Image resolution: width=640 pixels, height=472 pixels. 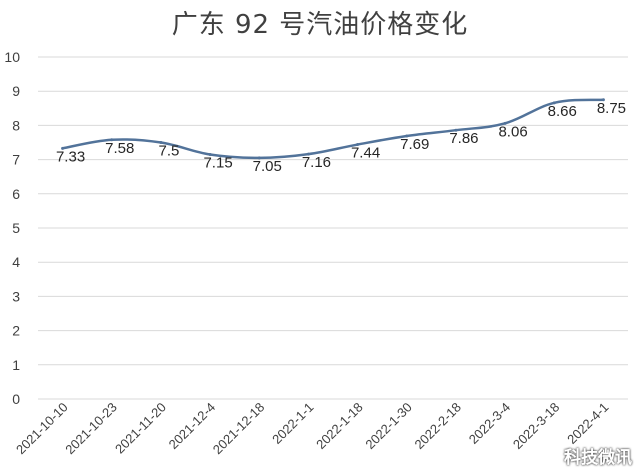 What do you see at coordinates (16, 365) in the screenshot?
I see `y-tick-label: 1` at bounding box center [16, 365].